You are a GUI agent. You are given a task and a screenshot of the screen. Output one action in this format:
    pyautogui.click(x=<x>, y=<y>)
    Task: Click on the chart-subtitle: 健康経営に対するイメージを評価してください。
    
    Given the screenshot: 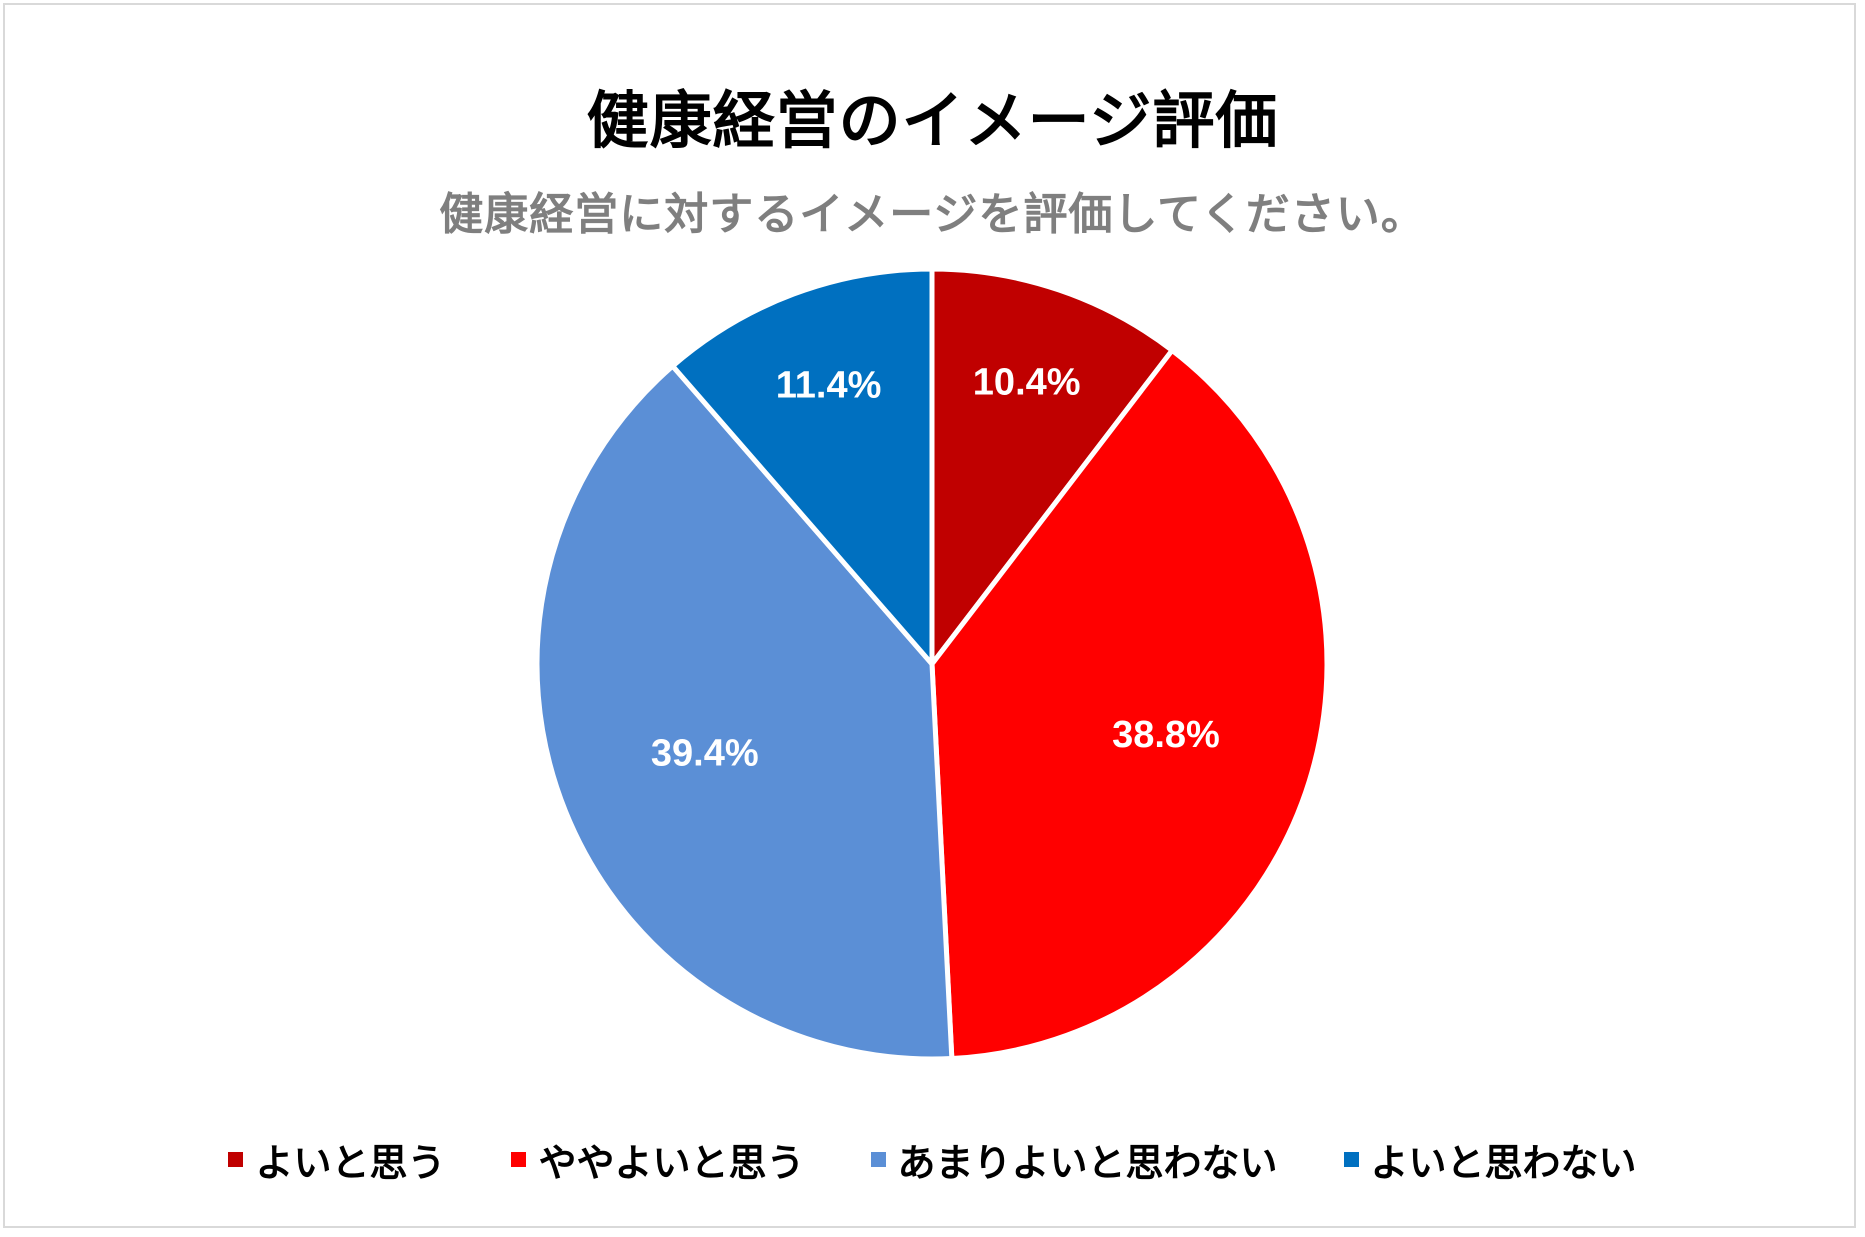 What is the action you would take?
    pyautogui.click(x=932, y=214)
    